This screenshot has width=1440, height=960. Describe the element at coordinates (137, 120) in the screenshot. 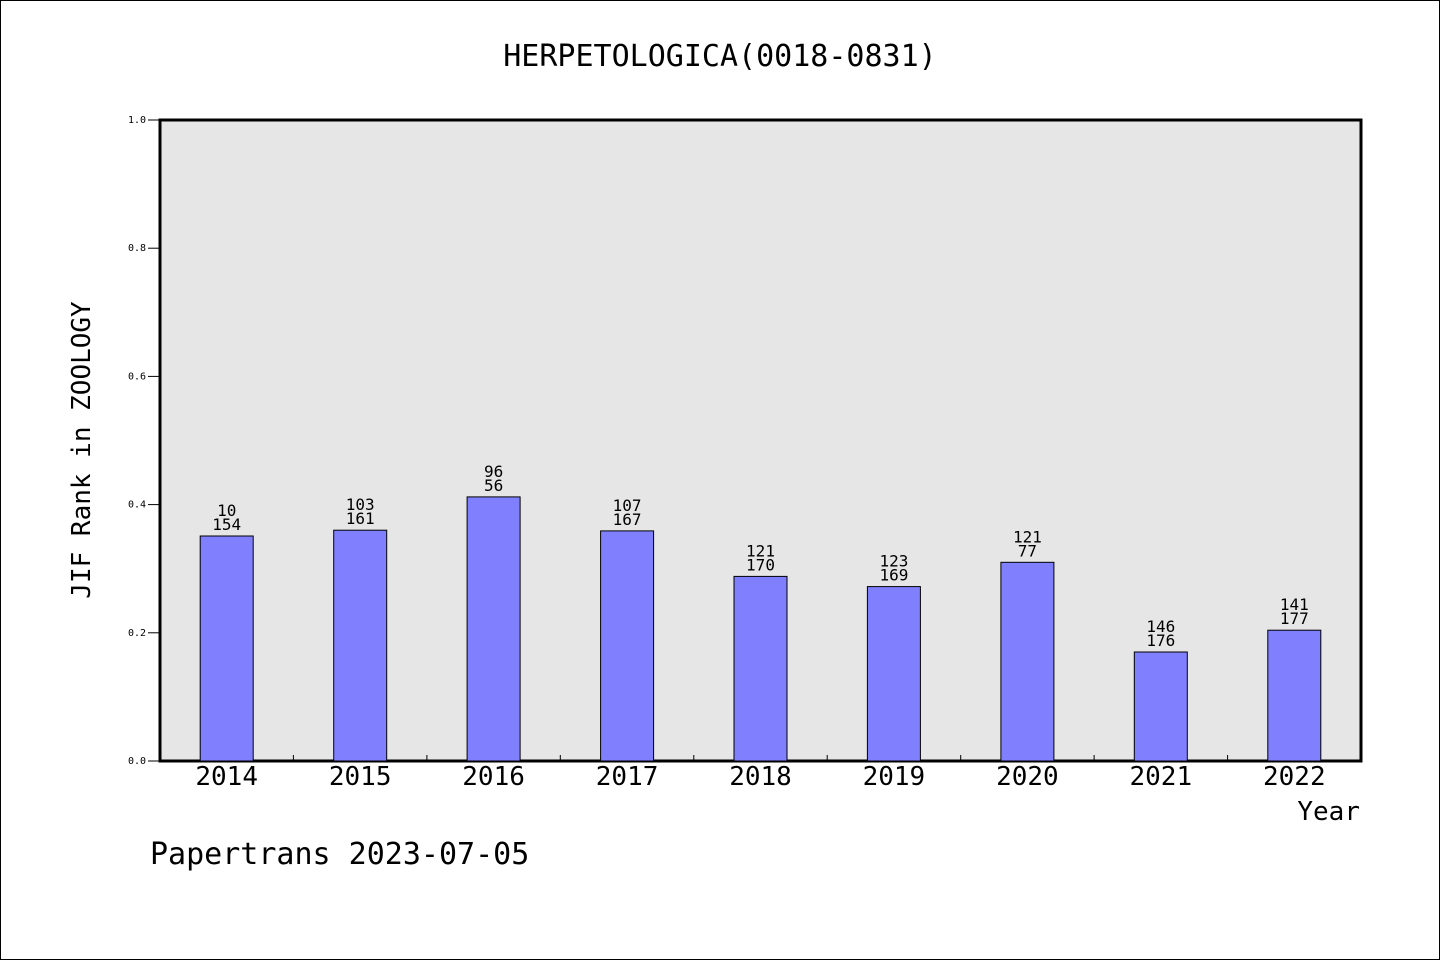

I see `y-tick-label-1.0: 1.0` at that location.